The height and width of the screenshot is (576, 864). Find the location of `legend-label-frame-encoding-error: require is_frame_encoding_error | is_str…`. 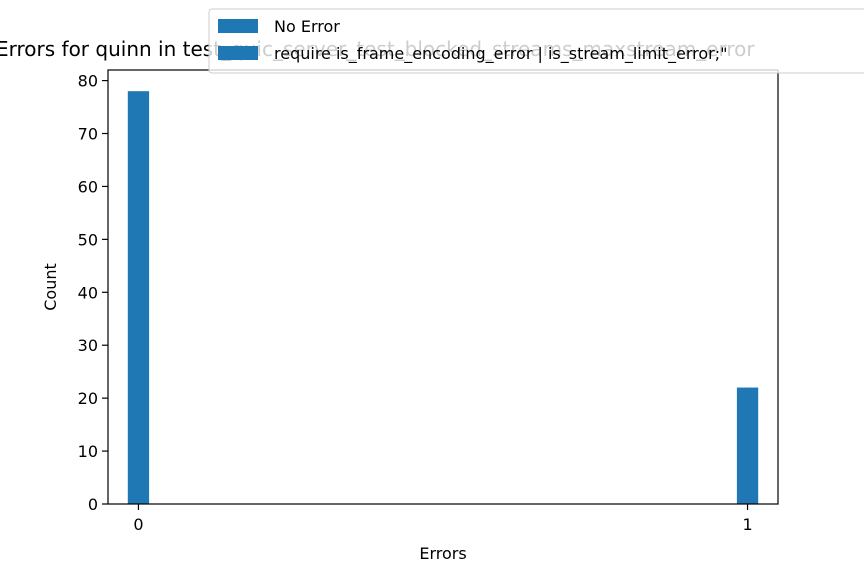

legend-label-frame-encoding-error: require is_frame_encoding_error | is_str… is located at coordinates (501, 54).